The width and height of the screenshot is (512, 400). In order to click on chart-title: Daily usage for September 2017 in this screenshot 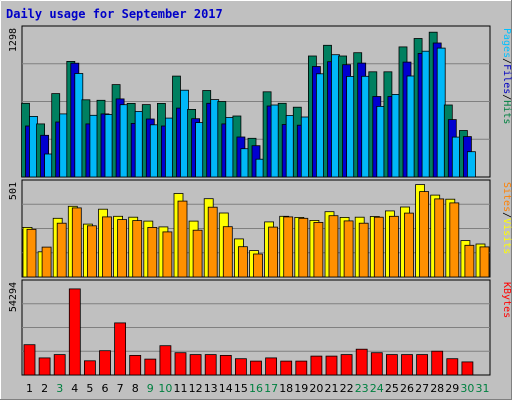, I will do `click(114, 14)`.